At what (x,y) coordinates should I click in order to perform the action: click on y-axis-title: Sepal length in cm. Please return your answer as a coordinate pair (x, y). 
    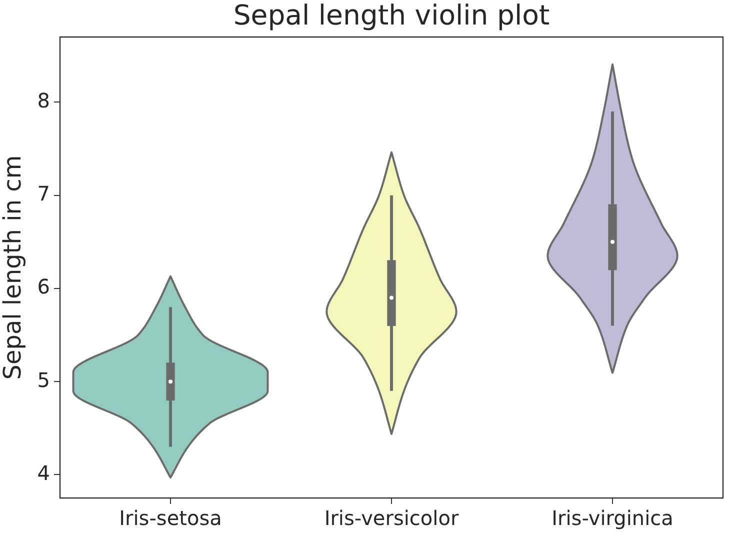
    Looking at the image, I should click on (13, 267).